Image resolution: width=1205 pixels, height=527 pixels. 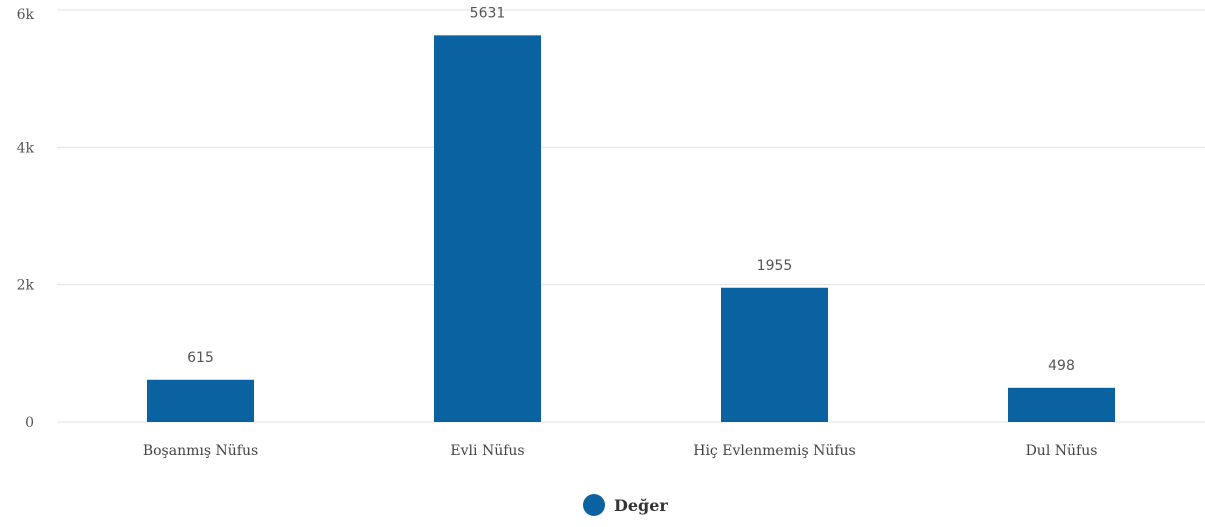 I want to click on data-label: 1955, so click(x=775, y=266).